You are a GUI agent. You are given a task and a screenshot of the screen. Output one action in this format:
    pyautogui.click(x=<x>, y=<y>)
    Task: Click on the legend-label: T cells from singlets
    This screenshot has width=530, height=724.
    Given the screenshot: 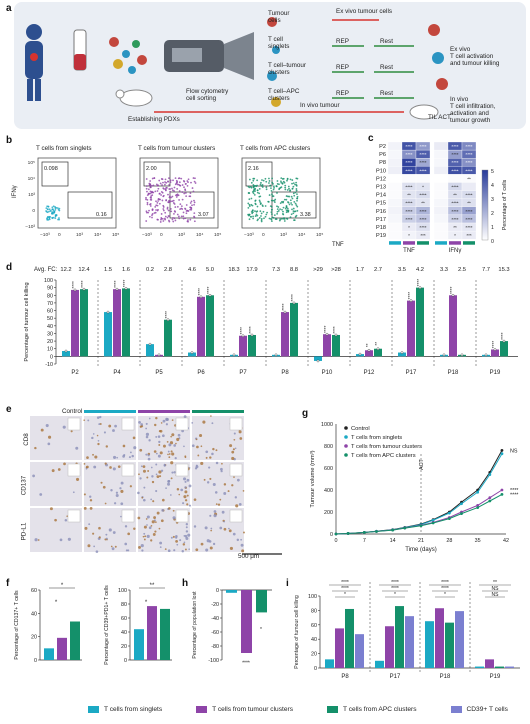 What is the action you would take?
    pyautogui.click(x=376, y=438)
    